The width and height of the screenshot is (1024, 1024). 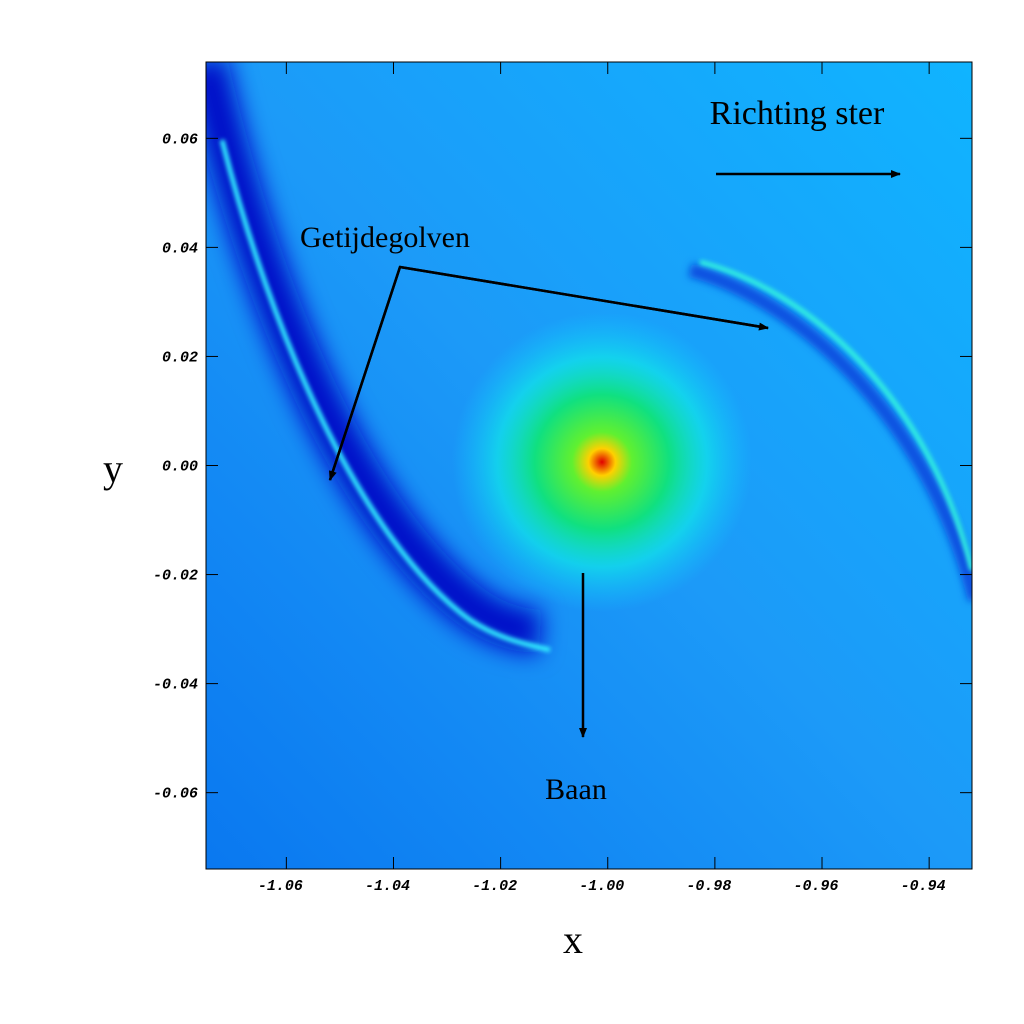 I want to click on annotation: Richting ster, so click(x=797, y=113).